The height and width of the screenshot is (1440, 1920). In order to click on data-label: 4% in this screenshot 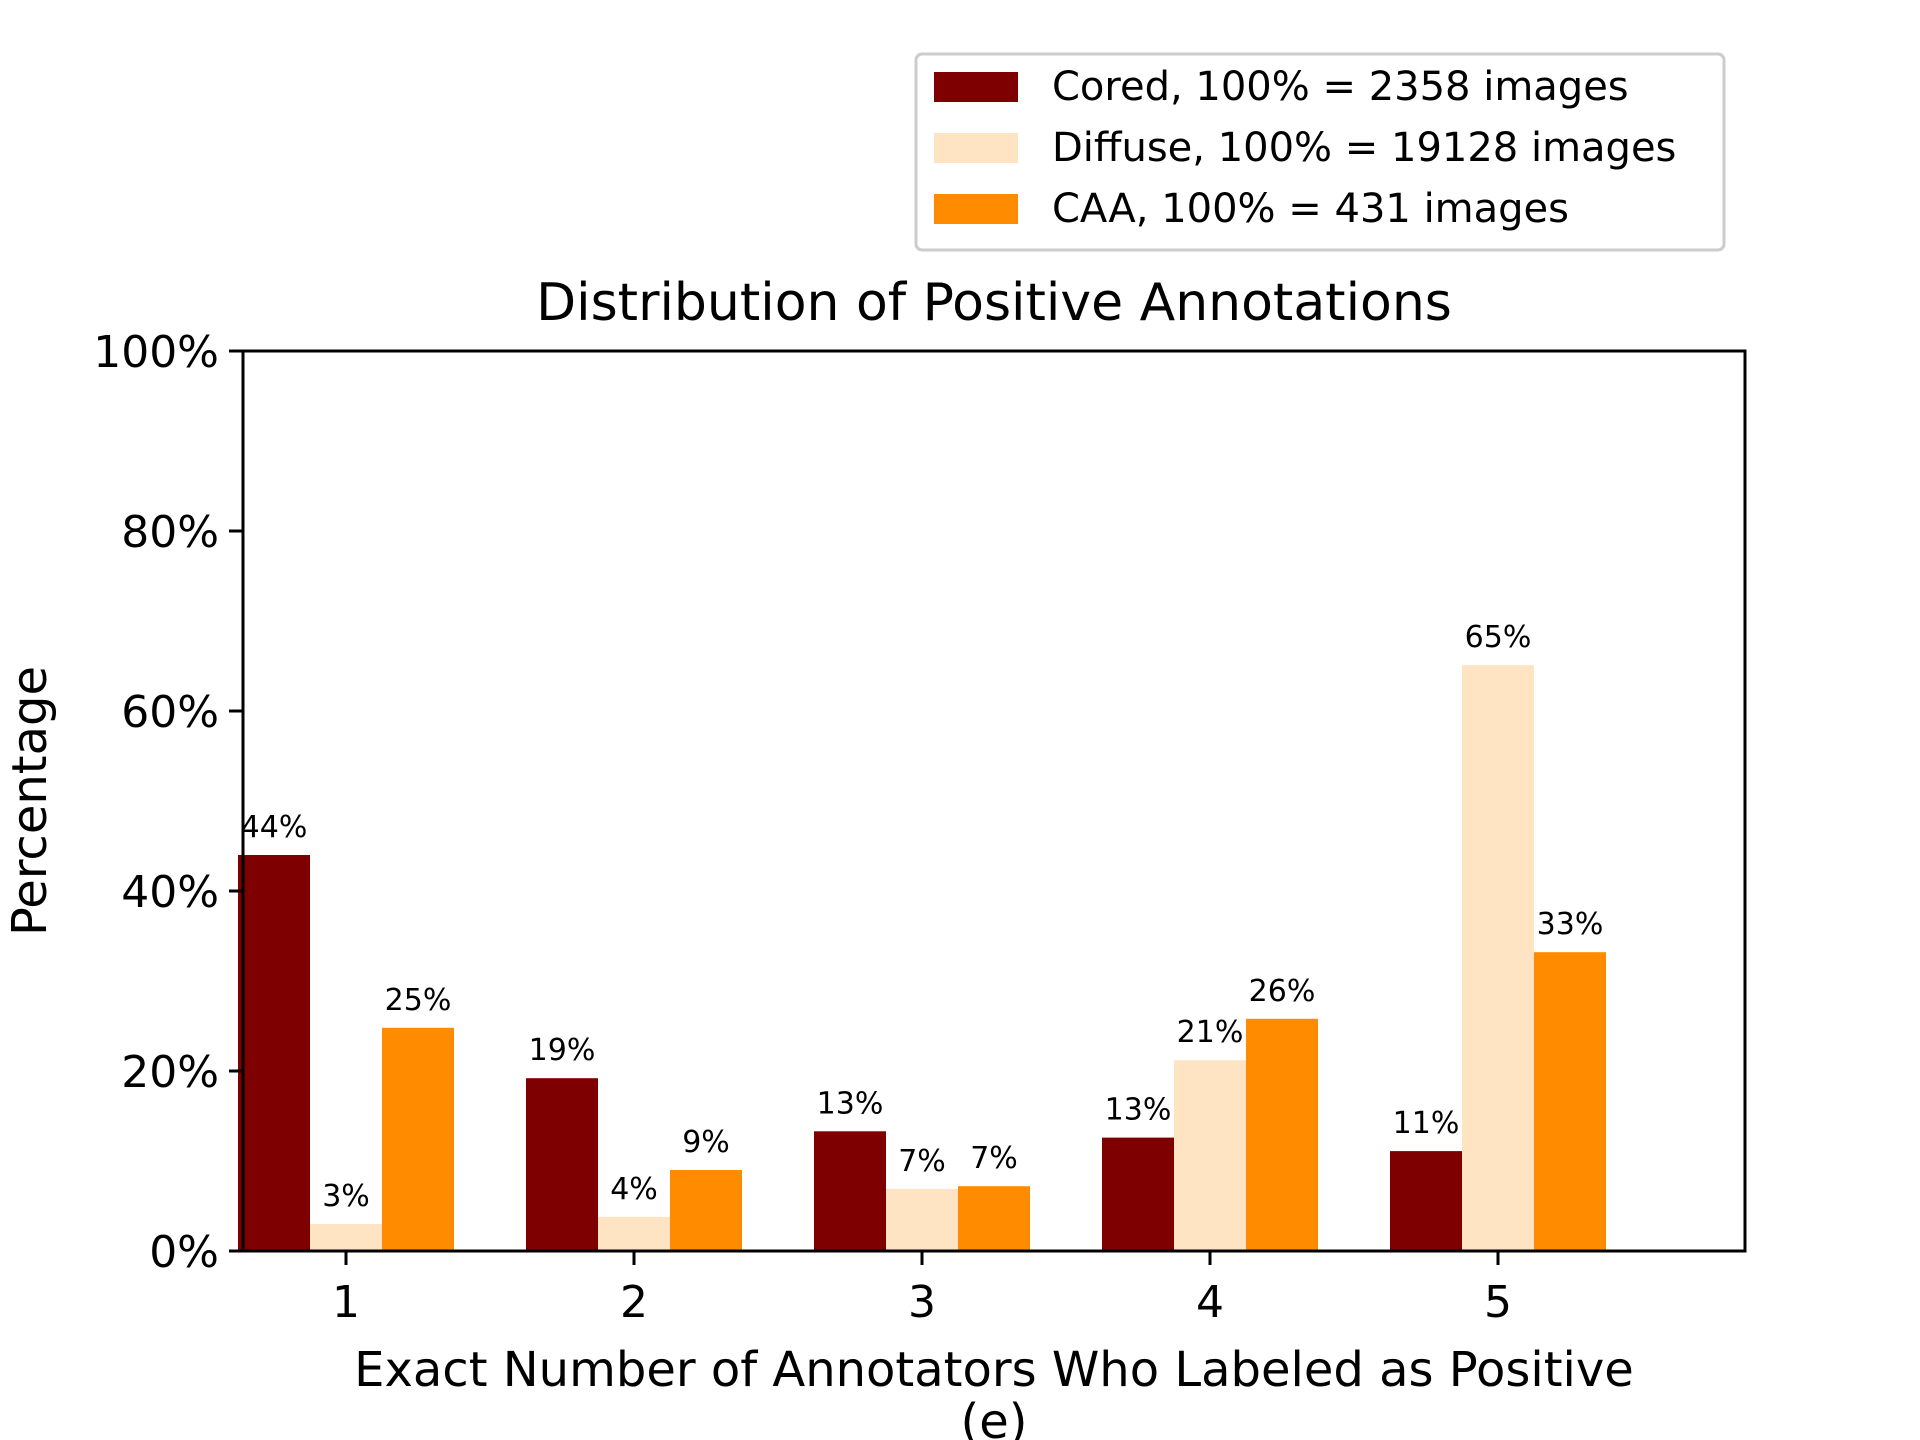, I will do `click(634, 1189)`.